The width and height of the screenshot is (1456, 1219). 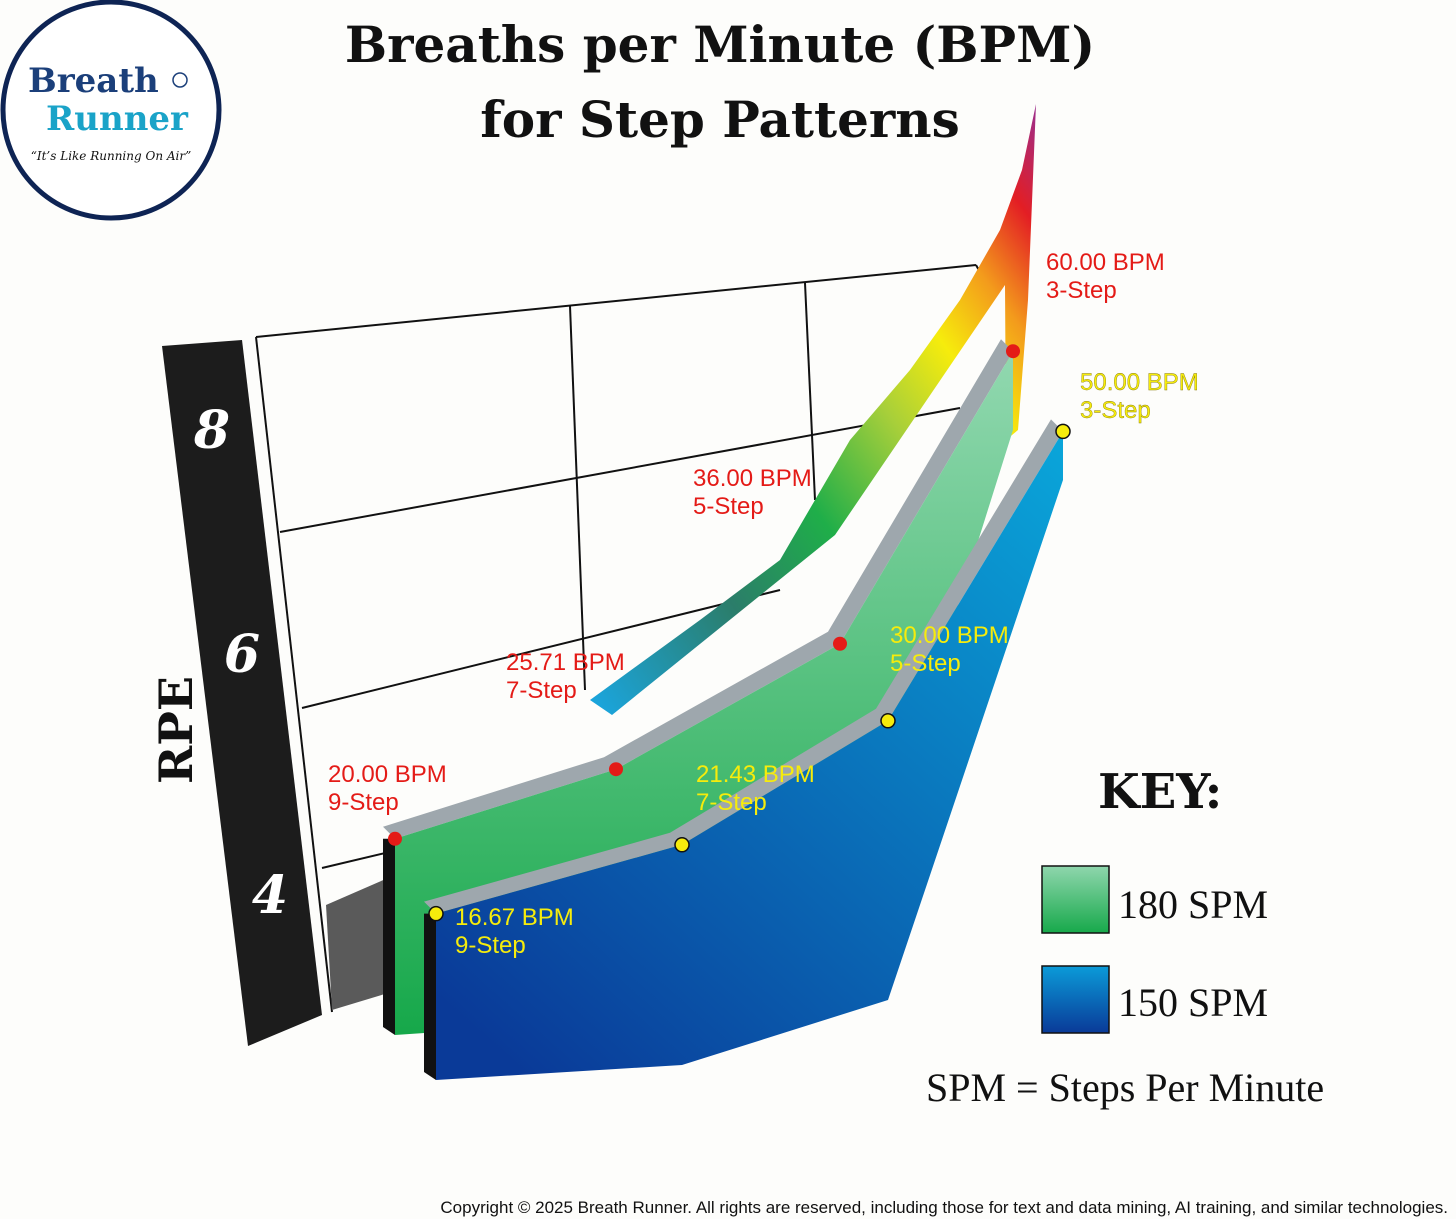 I want to click on spm-note: SPM = Steps Per Minute, so click(x=1125, y=1087).